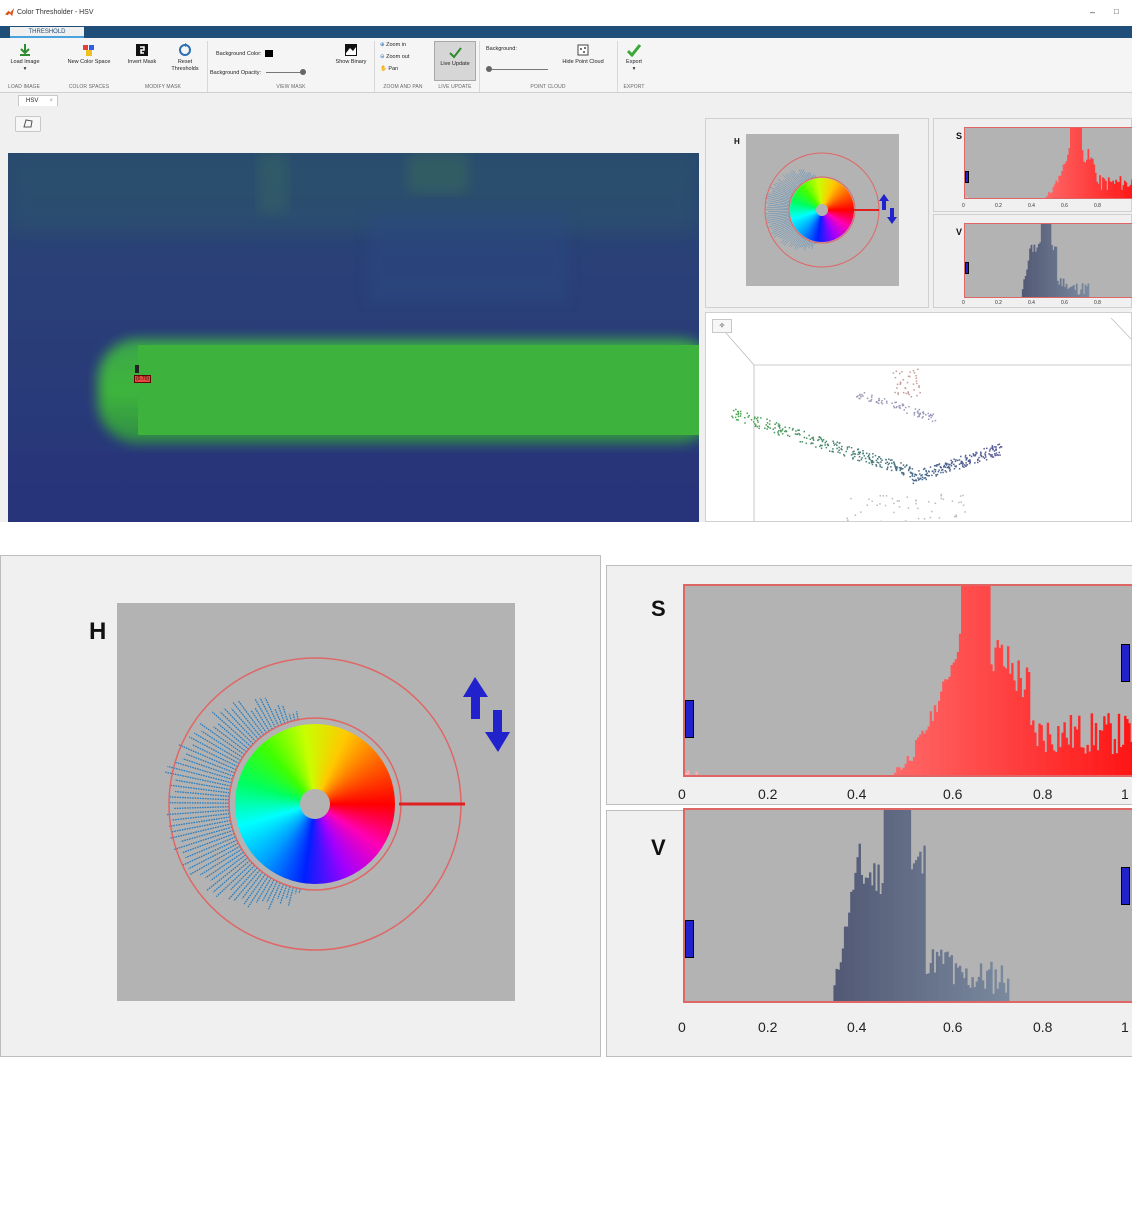 Image resolution: width=1132 pixels, height=1232 pixels. I want to click on minimize-button: –, so click(1092, 12).